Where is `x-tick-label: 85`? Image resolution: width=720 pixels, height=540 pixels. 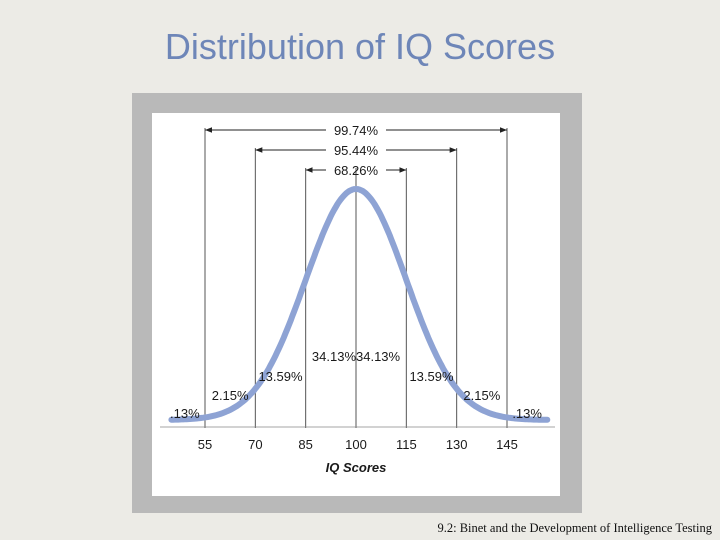
x-tick-label: 85 is located at coordinates (305, 444).